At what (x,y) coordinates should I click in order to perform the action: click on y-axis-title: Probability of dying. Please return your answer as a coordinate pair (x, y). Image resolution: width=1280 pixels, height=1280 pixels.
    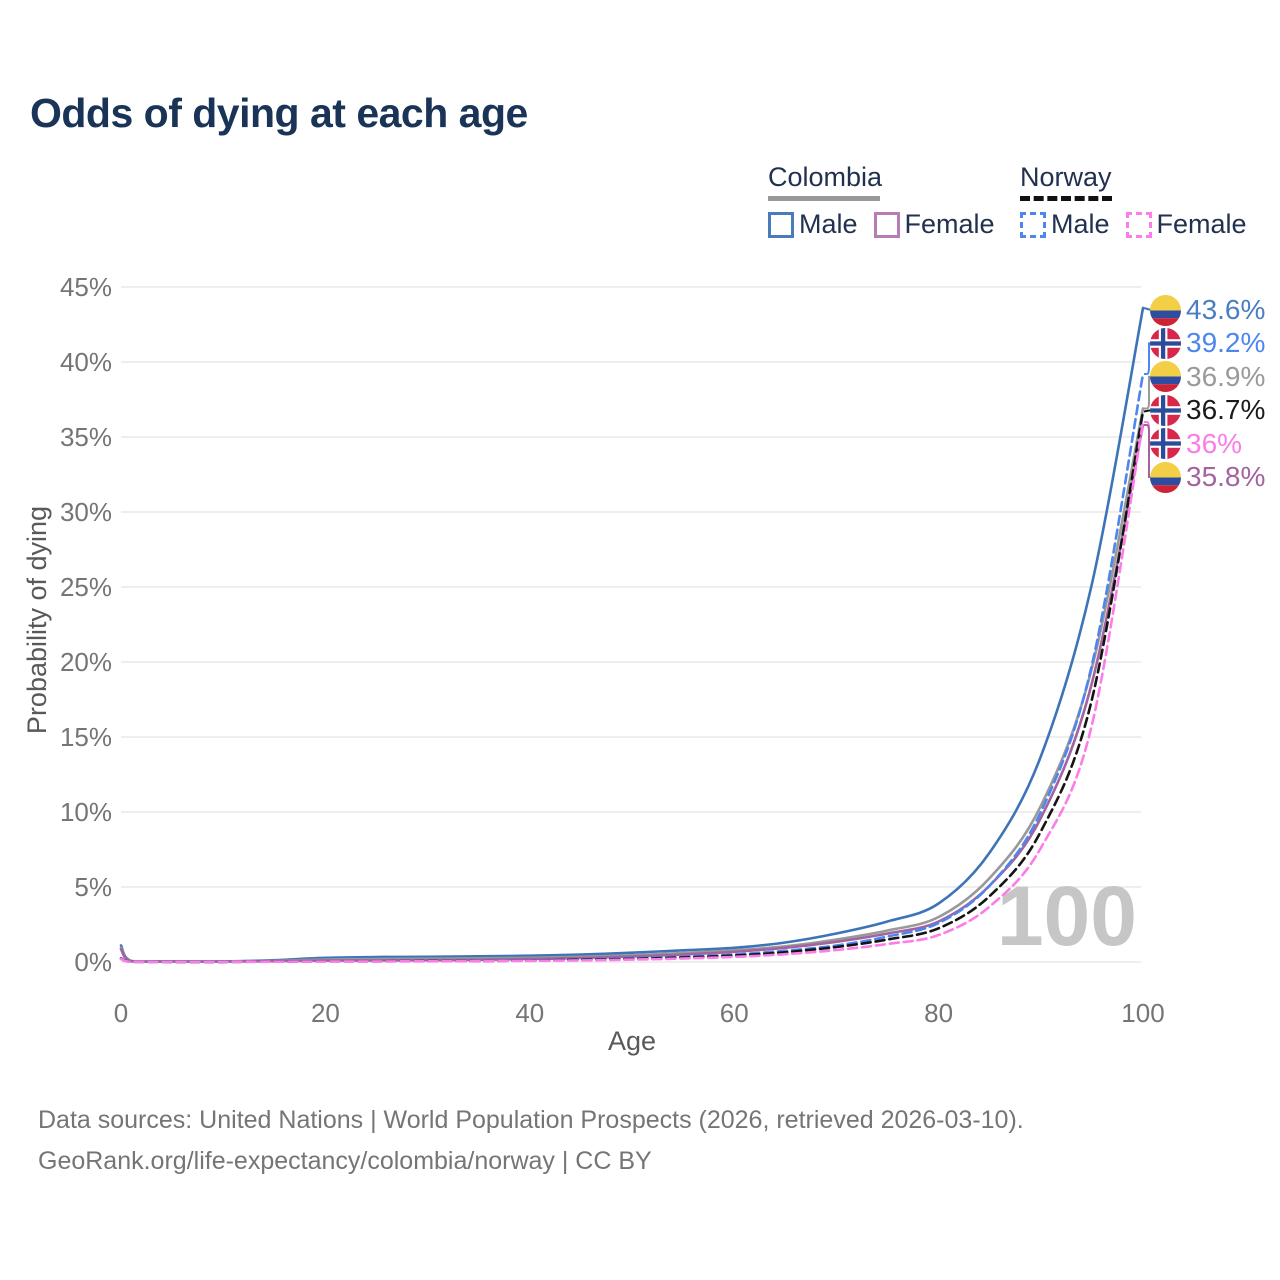
    Looking at the image, I should click on (37, 620).